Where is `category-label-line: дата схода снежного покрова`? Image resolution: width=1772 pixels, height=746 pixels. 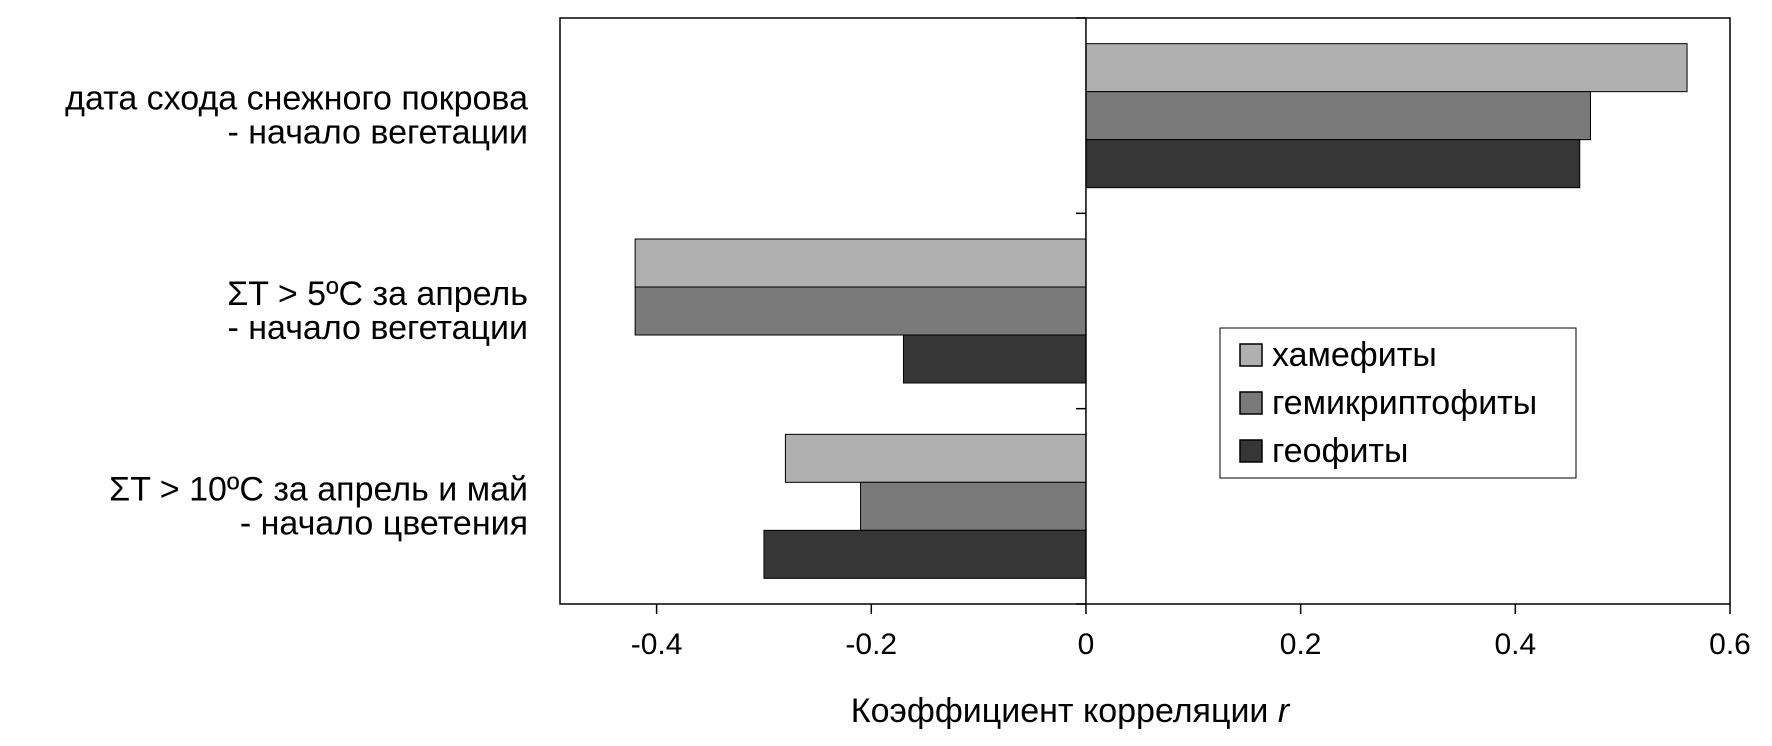 category-label-line: дата схода снежного покрова is located at coordinates (296, 99).